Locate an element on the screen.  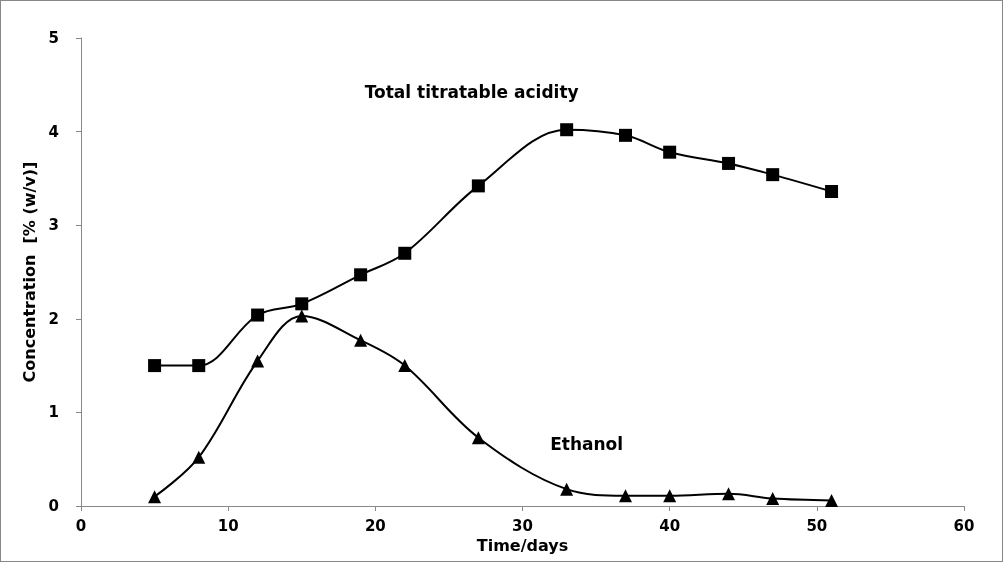
x-tick-label: 50 is located at coordinates (817, 525).